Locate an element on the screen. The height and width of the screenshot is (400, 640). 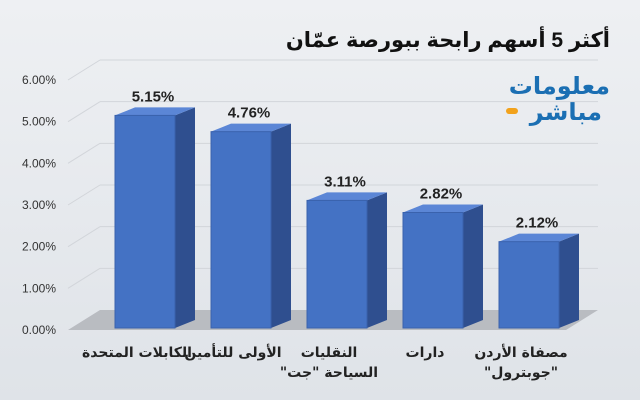
y-tick-label: 1.00% is located at coordinates (39, 288).